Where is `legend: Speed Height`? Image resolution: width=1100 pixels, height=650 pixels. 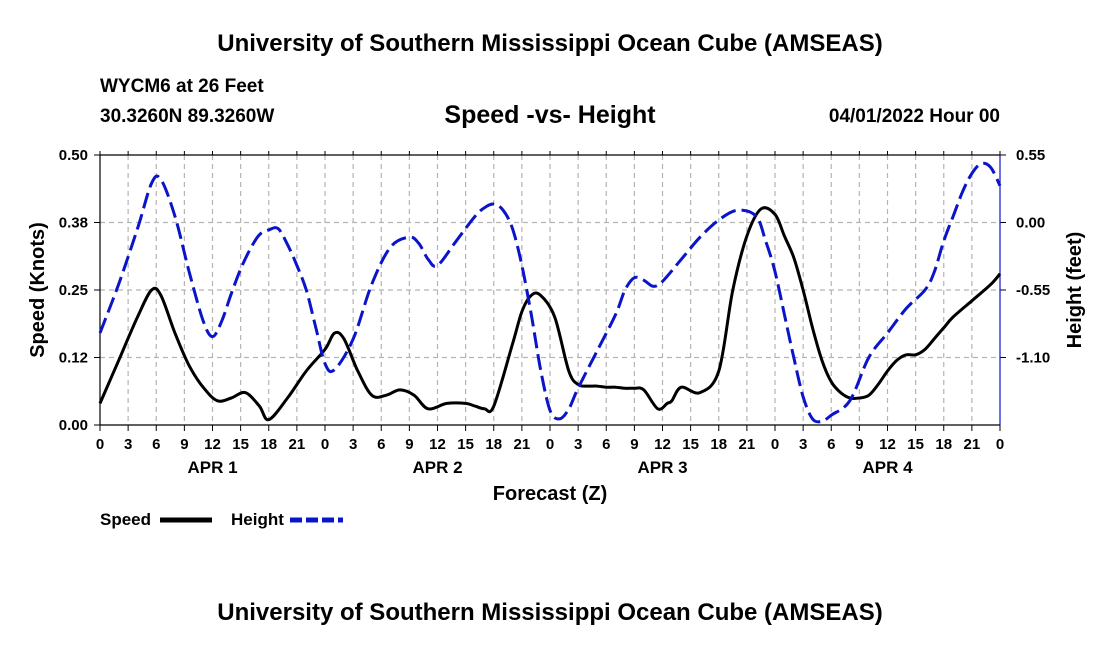
legend: Speed Height is located at coordinates (221, 519).